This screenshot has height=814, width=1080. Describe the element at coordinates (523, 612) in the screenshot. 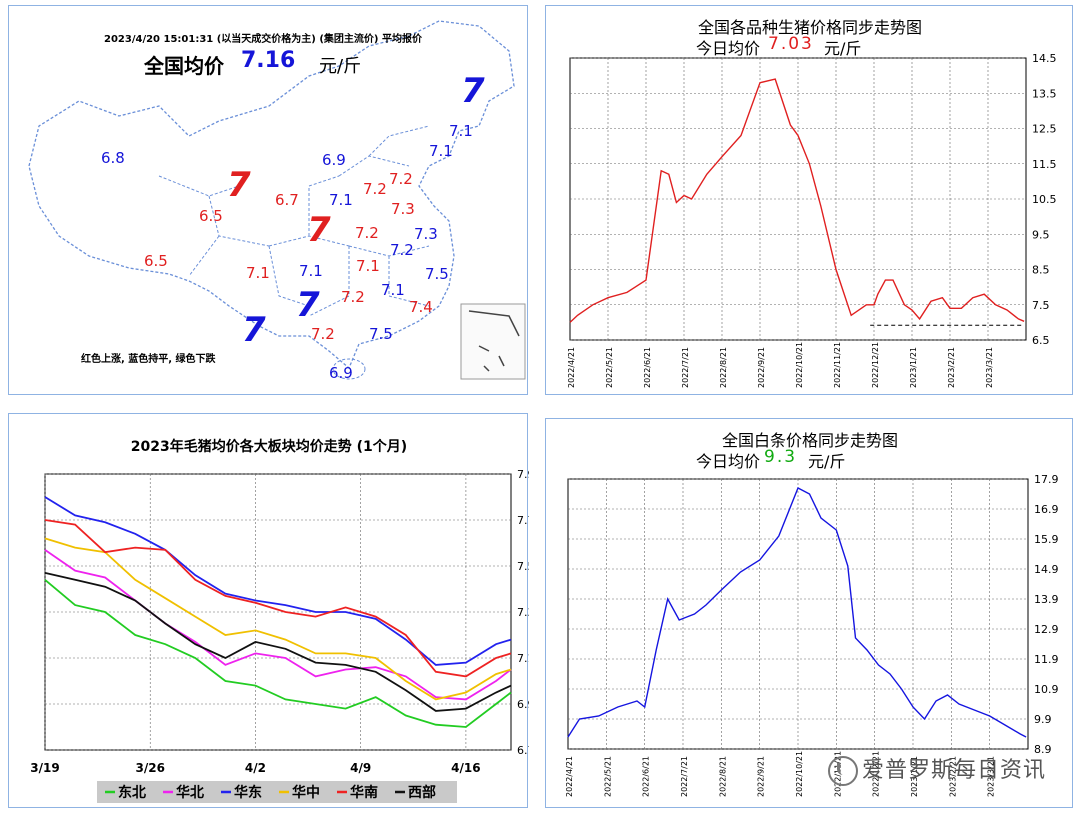

I see `y-tick-label: 7.3` at that location.